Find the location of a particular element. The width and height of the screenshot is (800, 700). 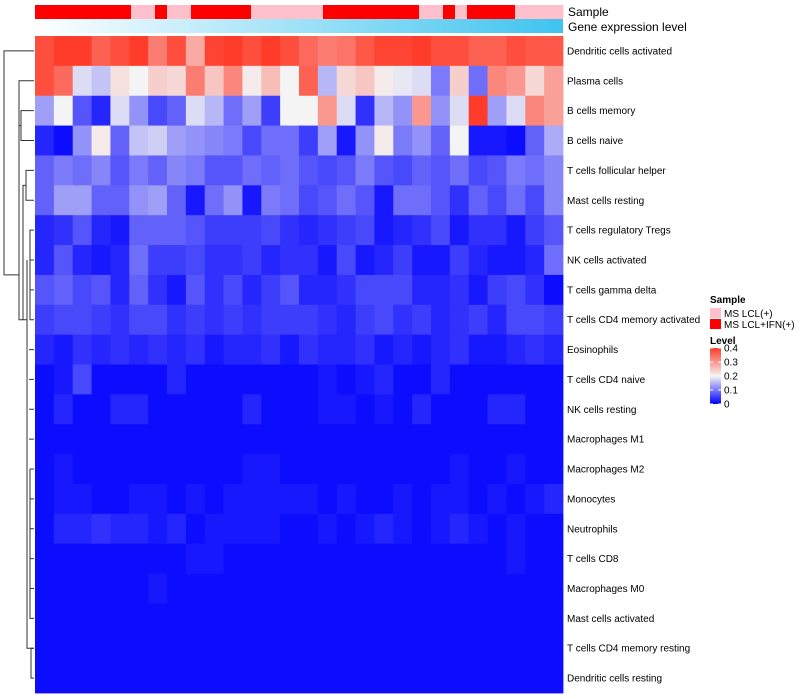

row-label: Macrophages M1 is located at coordinates (606, 440).